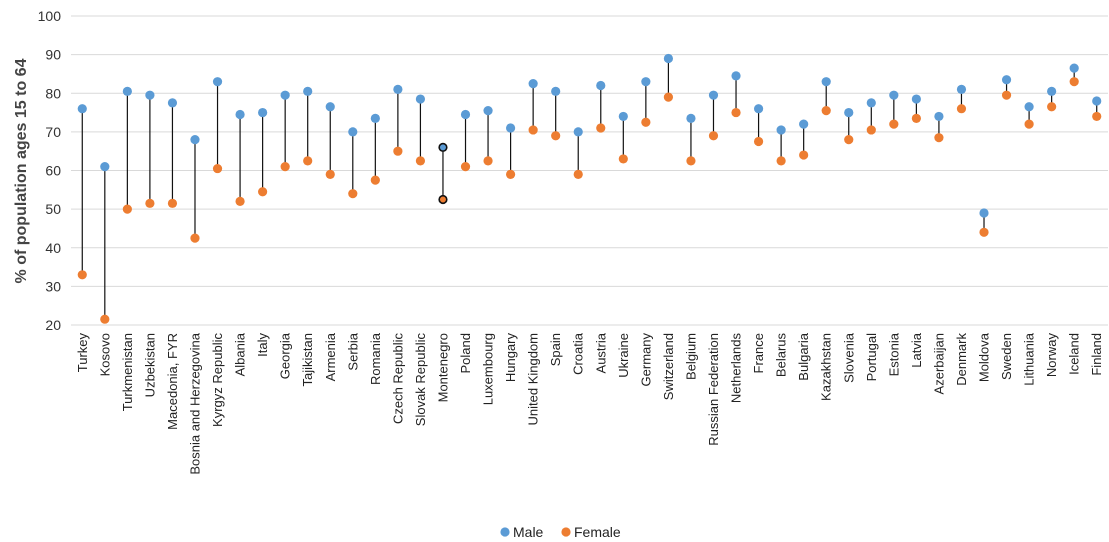 The width and height of the screenshot is (1109, 542). Describe the element at coordinates (510, 174) in the screenshot. I see `female-point-hungary` at that location.